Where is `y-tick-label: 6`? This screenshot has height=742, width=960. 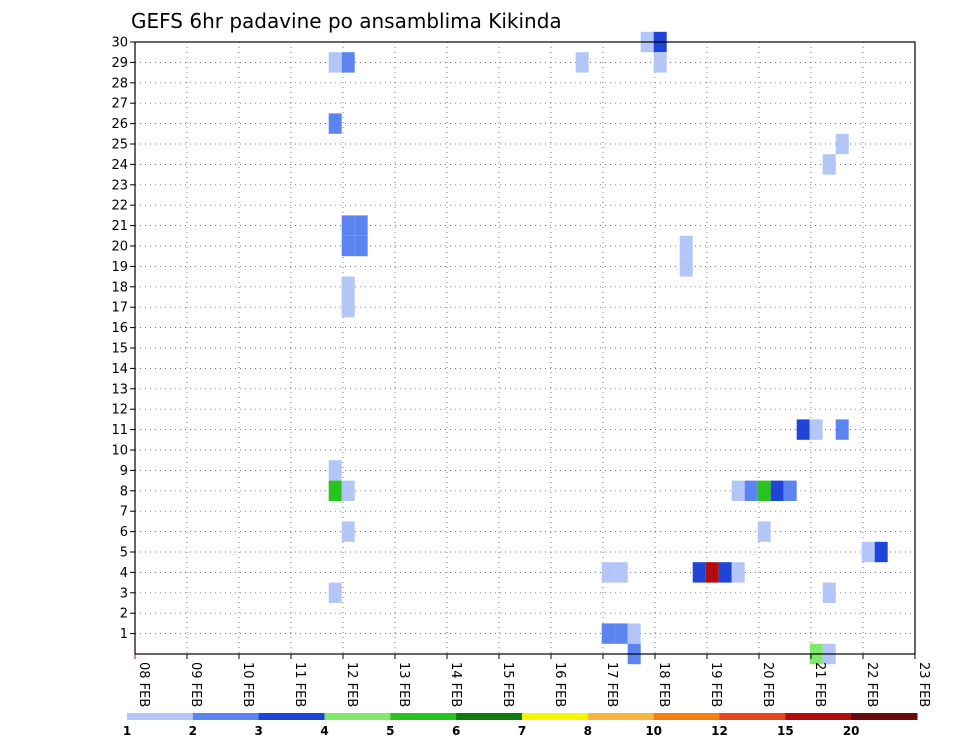
y-tick-label: 6 is located at coordinates (124, 532).